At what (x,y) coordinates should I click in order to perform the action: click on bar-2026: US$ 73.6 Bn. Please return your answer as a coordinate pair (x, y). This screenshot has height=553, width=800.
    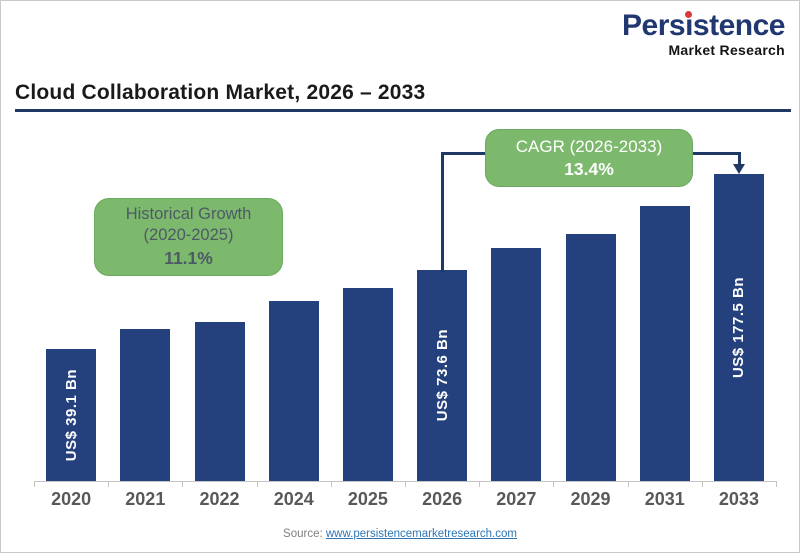
    Looking at the image, I should click on (442, 375).